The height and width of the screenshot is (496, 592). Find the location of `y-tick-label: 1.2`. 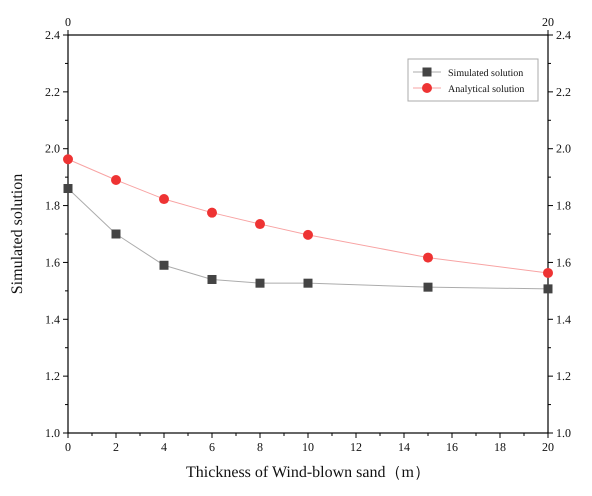

y-tick-label: 1.2 is located at coordinates (52, 376).